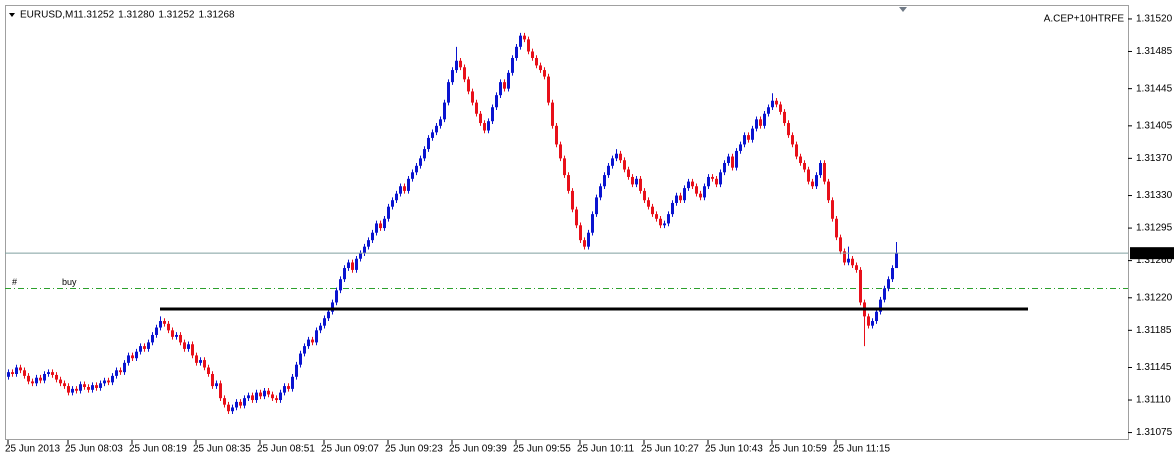 The width and height of the screenshot is (1175, 461). What do you see at coordinates (798, 449) in the screenshot?
I see `x-tick-label: 25 Jun 10:59` at bounding box center [798, 449].